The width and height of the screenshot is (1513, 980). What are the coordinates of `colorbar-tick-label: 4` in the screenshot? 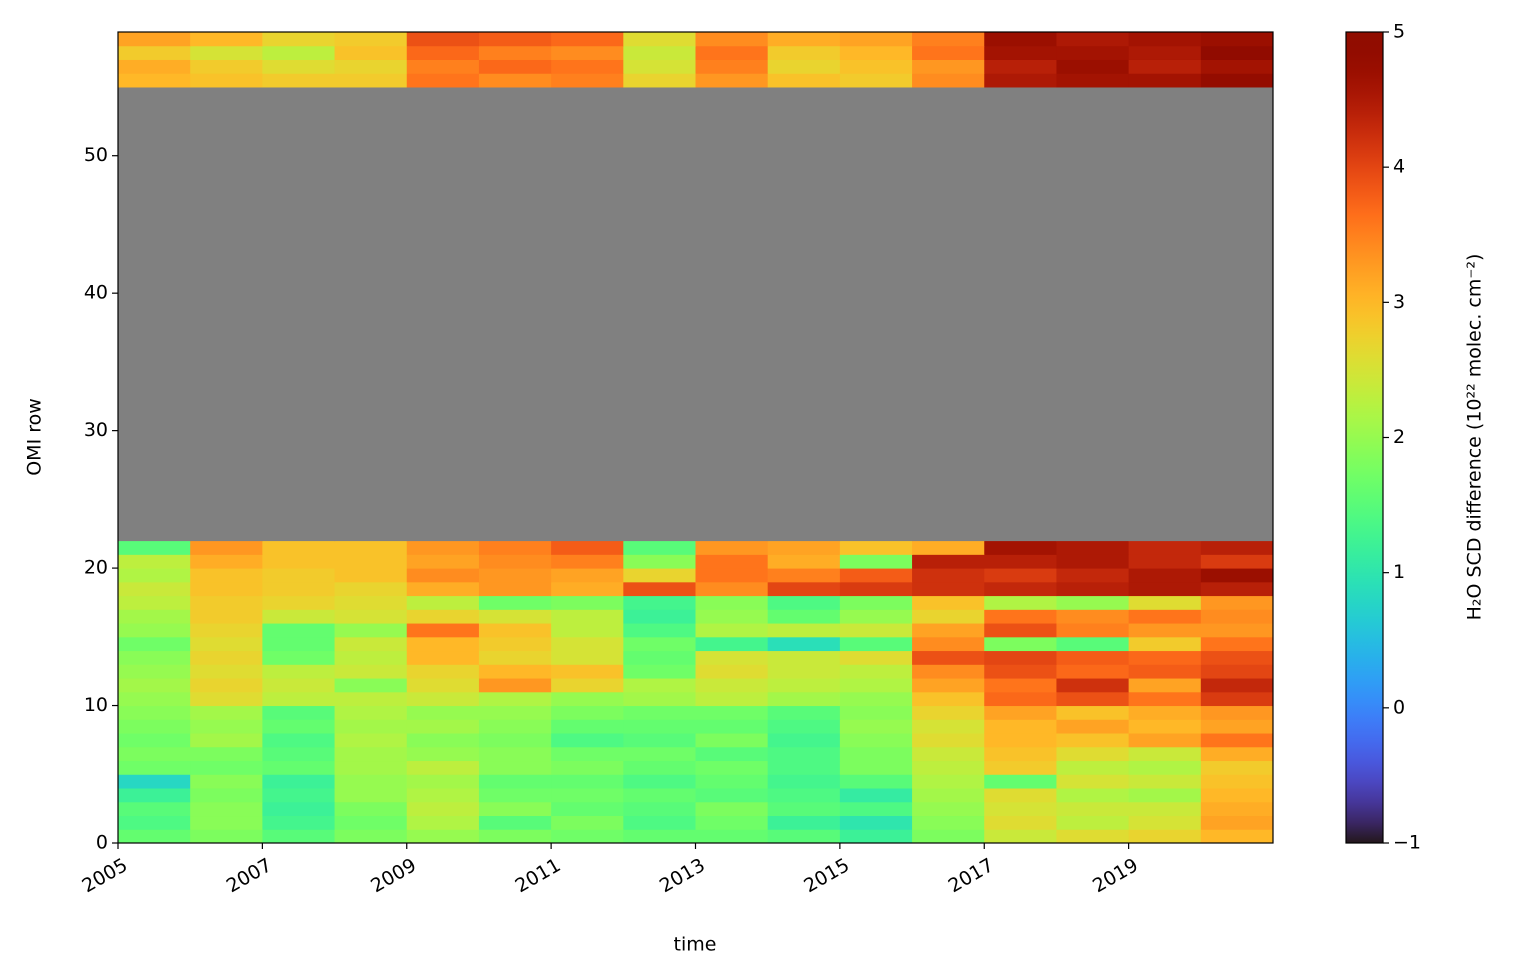 It's located at (1399, 167).